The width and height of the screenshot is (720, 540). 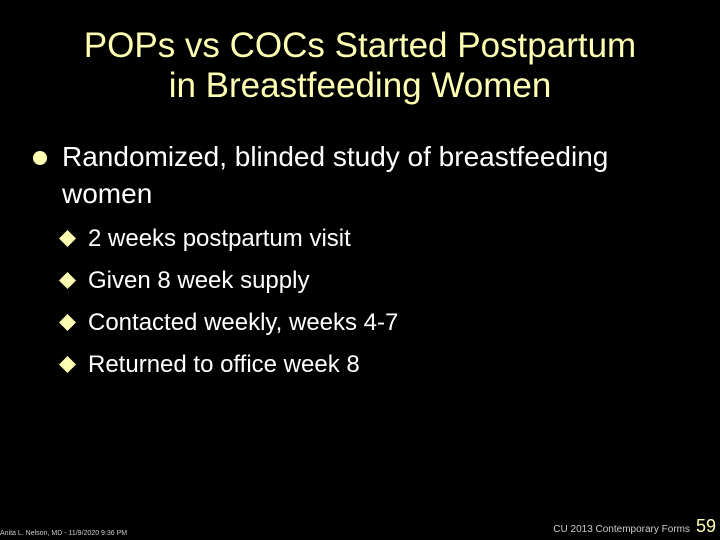 I want to click on sub-bullet: Returned to office week 8, so click(x=224, y=364).